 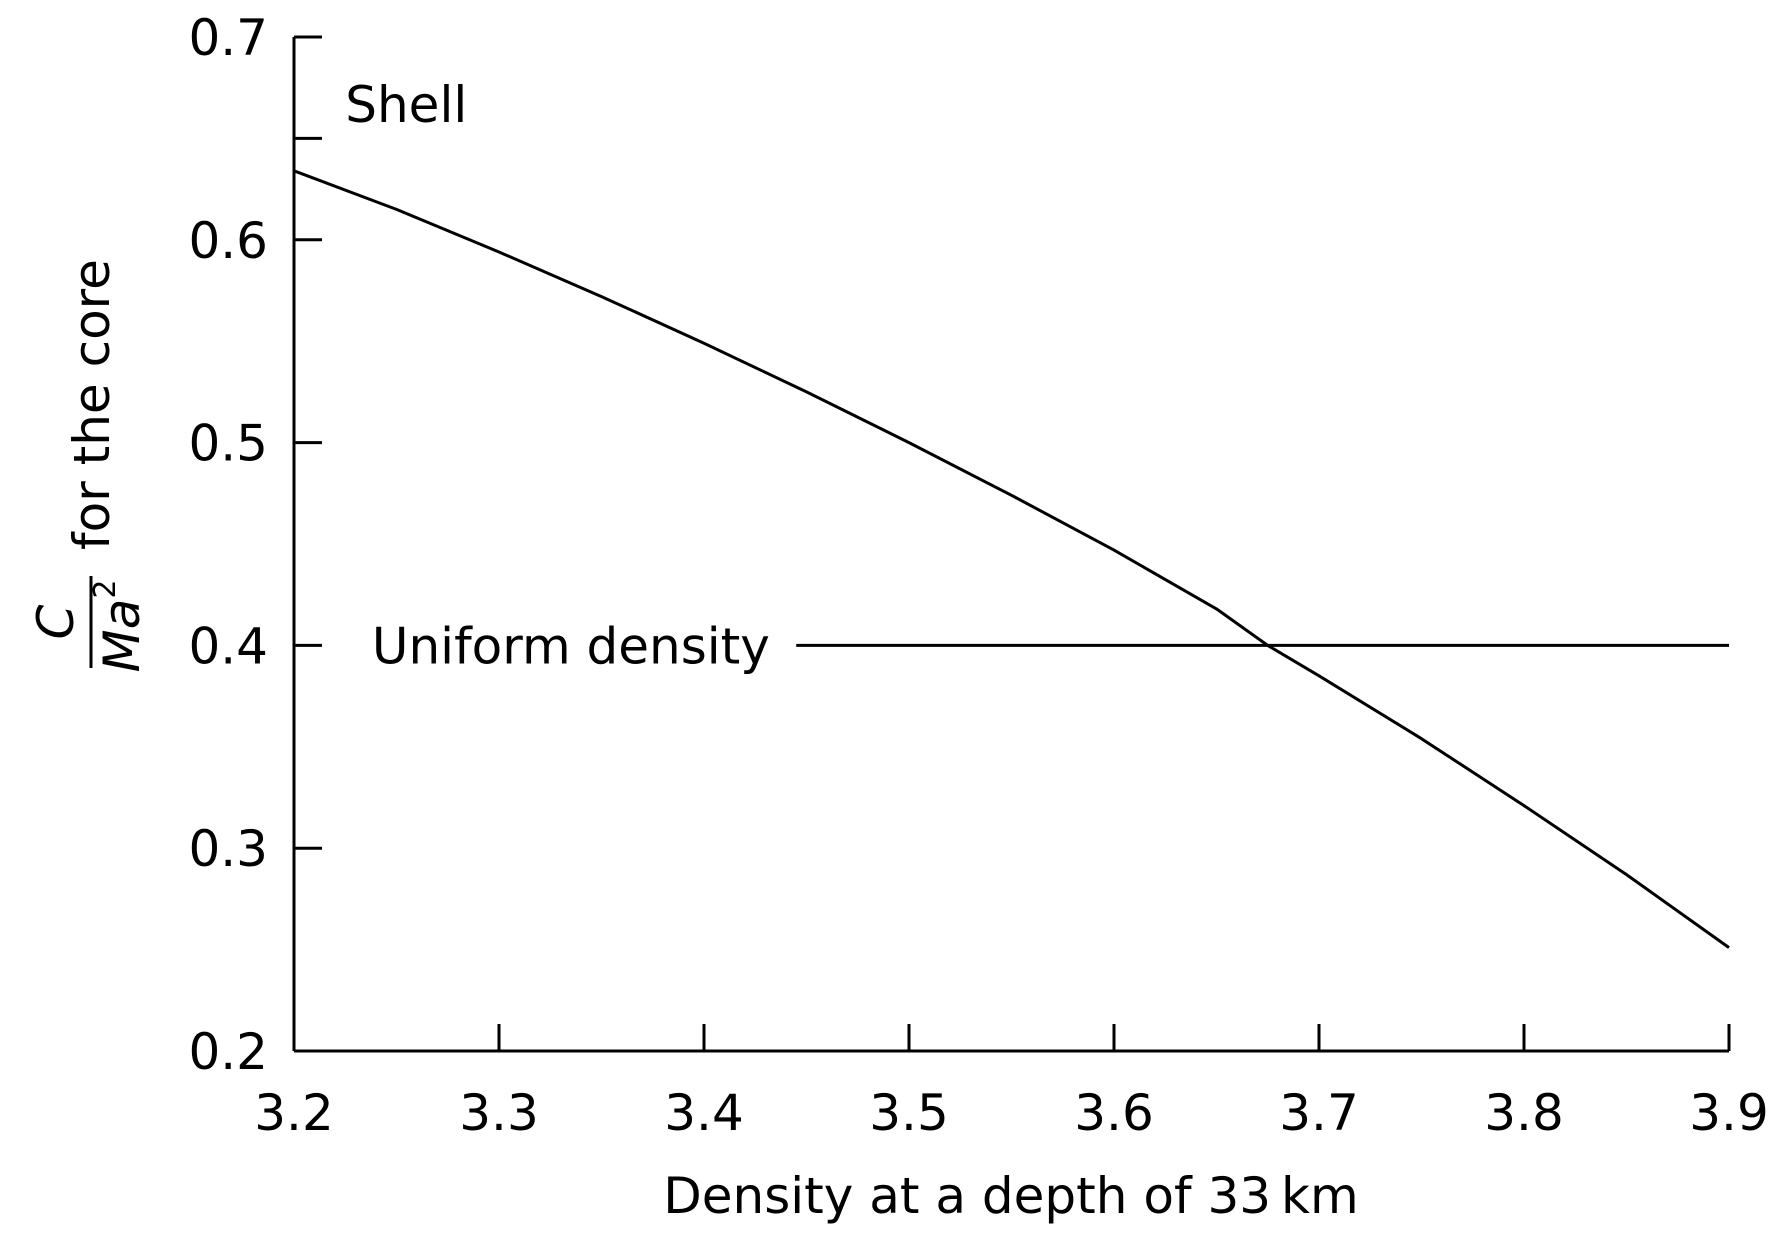 What do you see at coordinates (557, 375) in the screenshot?
I see `annotations: Shell Uniform density` at bounding box center [557, 375].